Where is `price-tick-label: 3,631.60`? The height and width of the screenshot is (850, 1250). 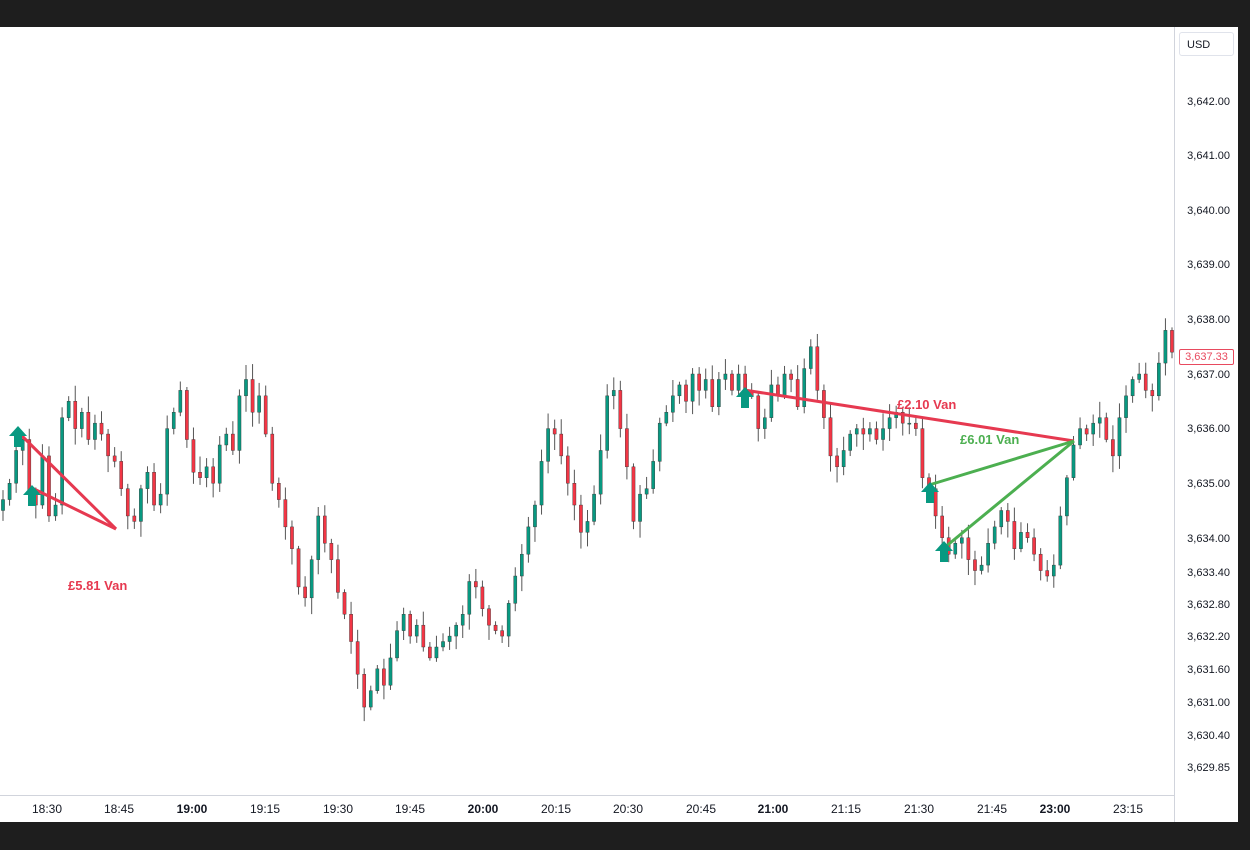
price-tick-label: 3,631.60 is located at coordinates (1208, 670).